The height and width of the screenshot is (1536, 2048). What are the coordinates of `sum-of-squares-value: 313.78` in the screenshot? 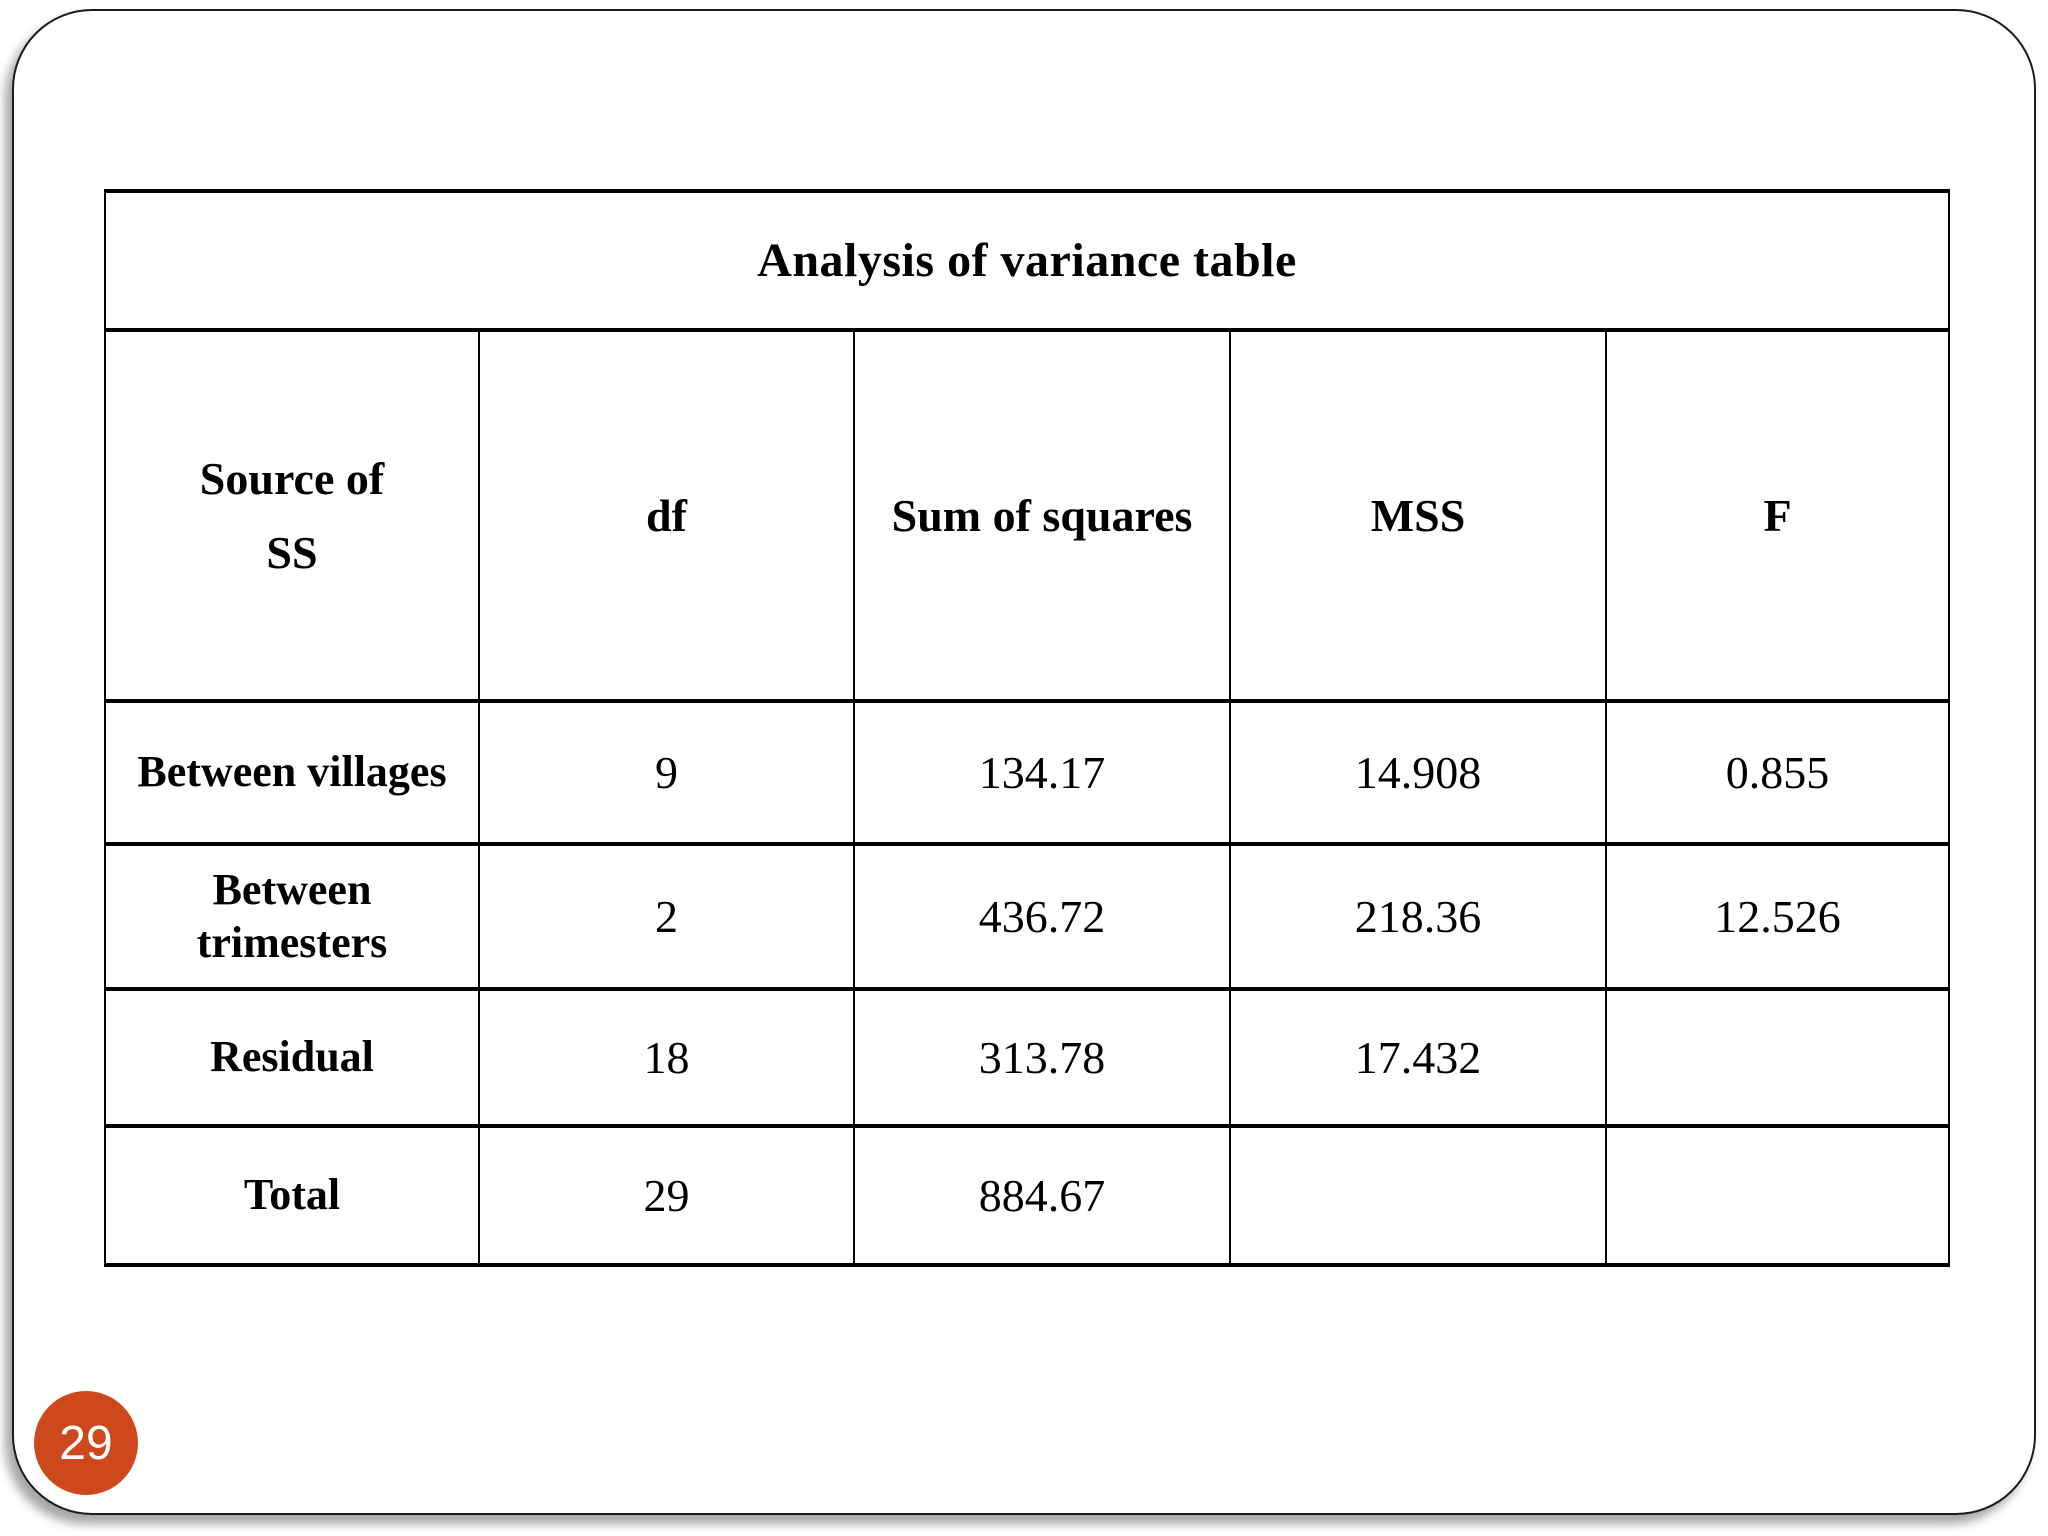 It's located at (1042, 1057).